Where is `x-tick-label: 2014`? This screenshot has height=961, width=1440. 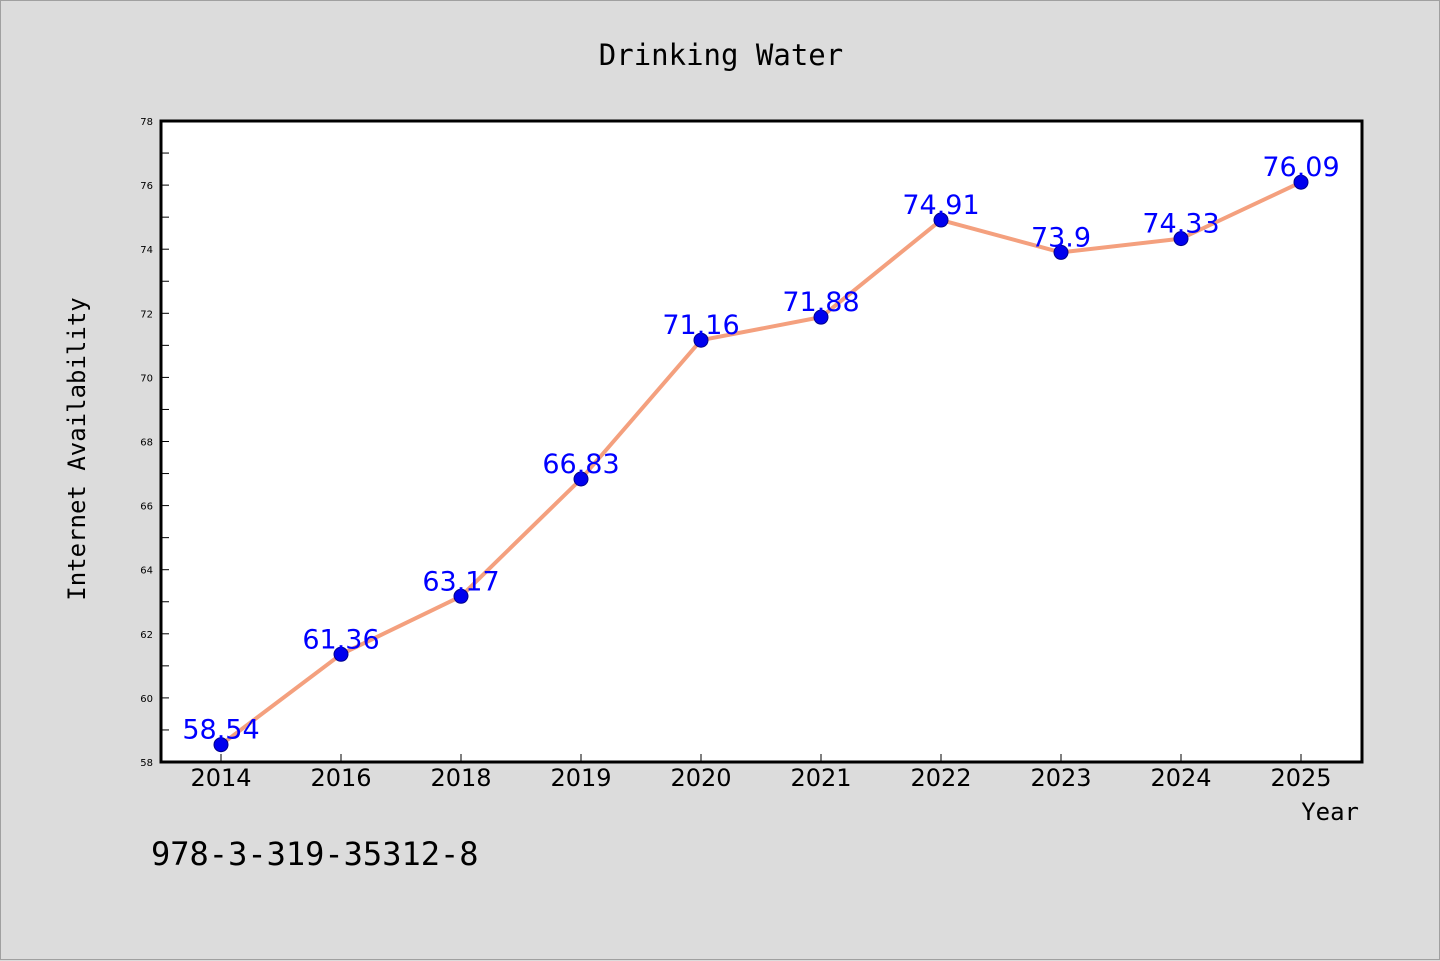 x-tick-label: 2014 is located at coordinates (220, 778).